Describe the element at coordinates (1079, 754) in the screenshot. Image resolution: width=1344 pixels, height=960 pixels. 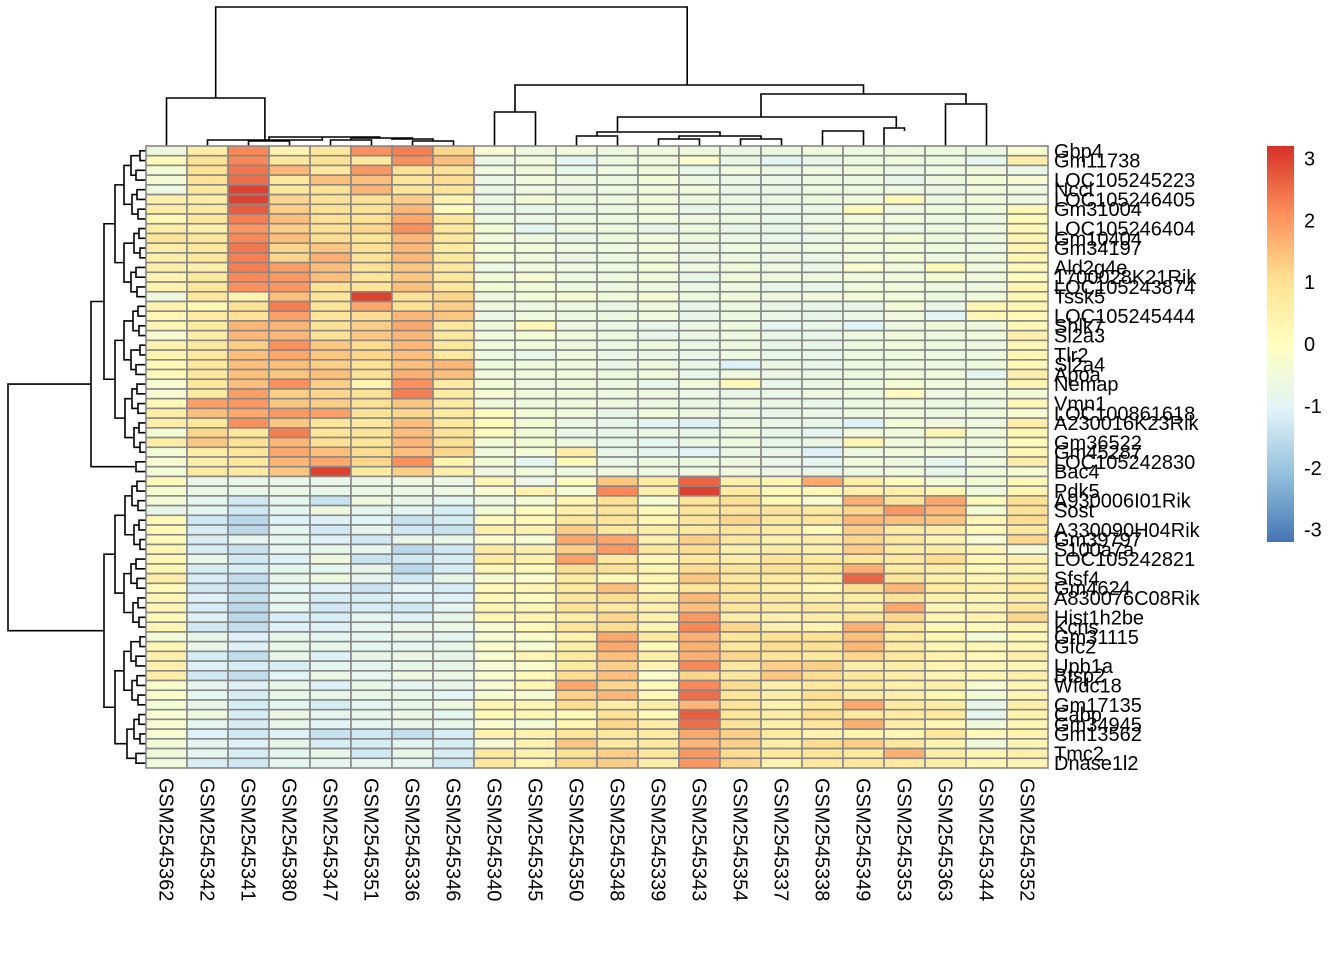
I see `row-label: Tmc2` at that location.